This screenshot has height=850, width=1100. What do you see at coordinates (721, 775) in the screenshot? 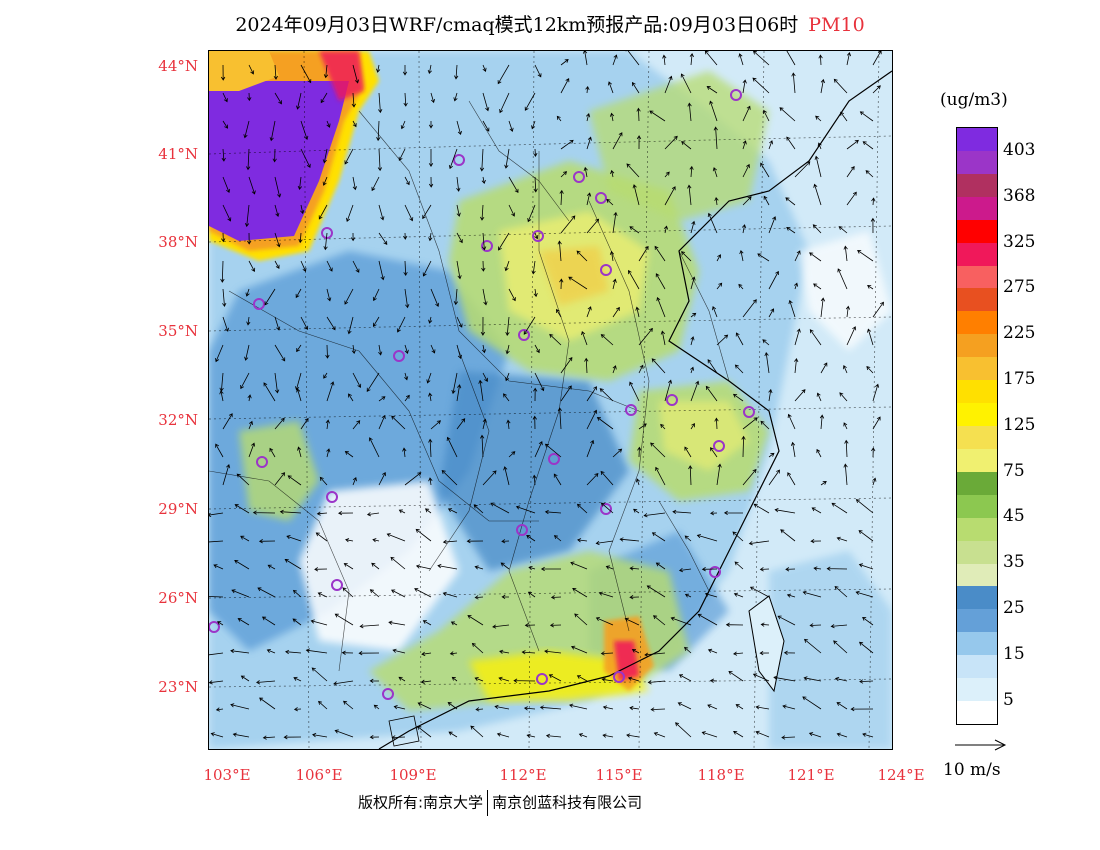
I see `lon-label-118: 118°E` at bounding box center [721, 775].